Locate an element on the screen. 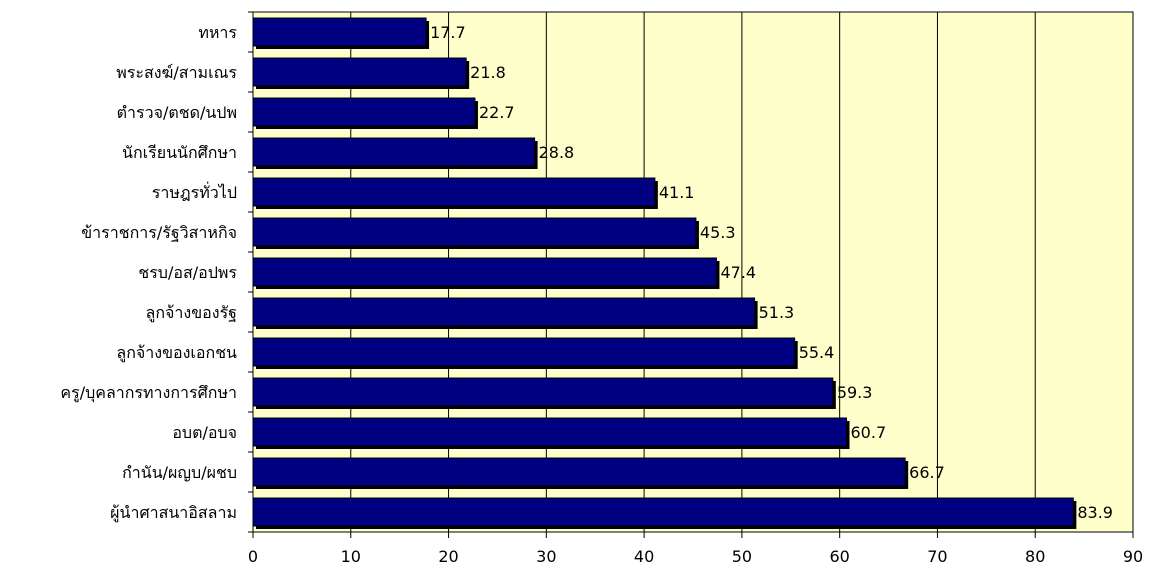 Image resolution: width=1149 pixels, height=575 pixels. category-label: ชรบ/อส/อปพร is located at coordinates (187, 272).